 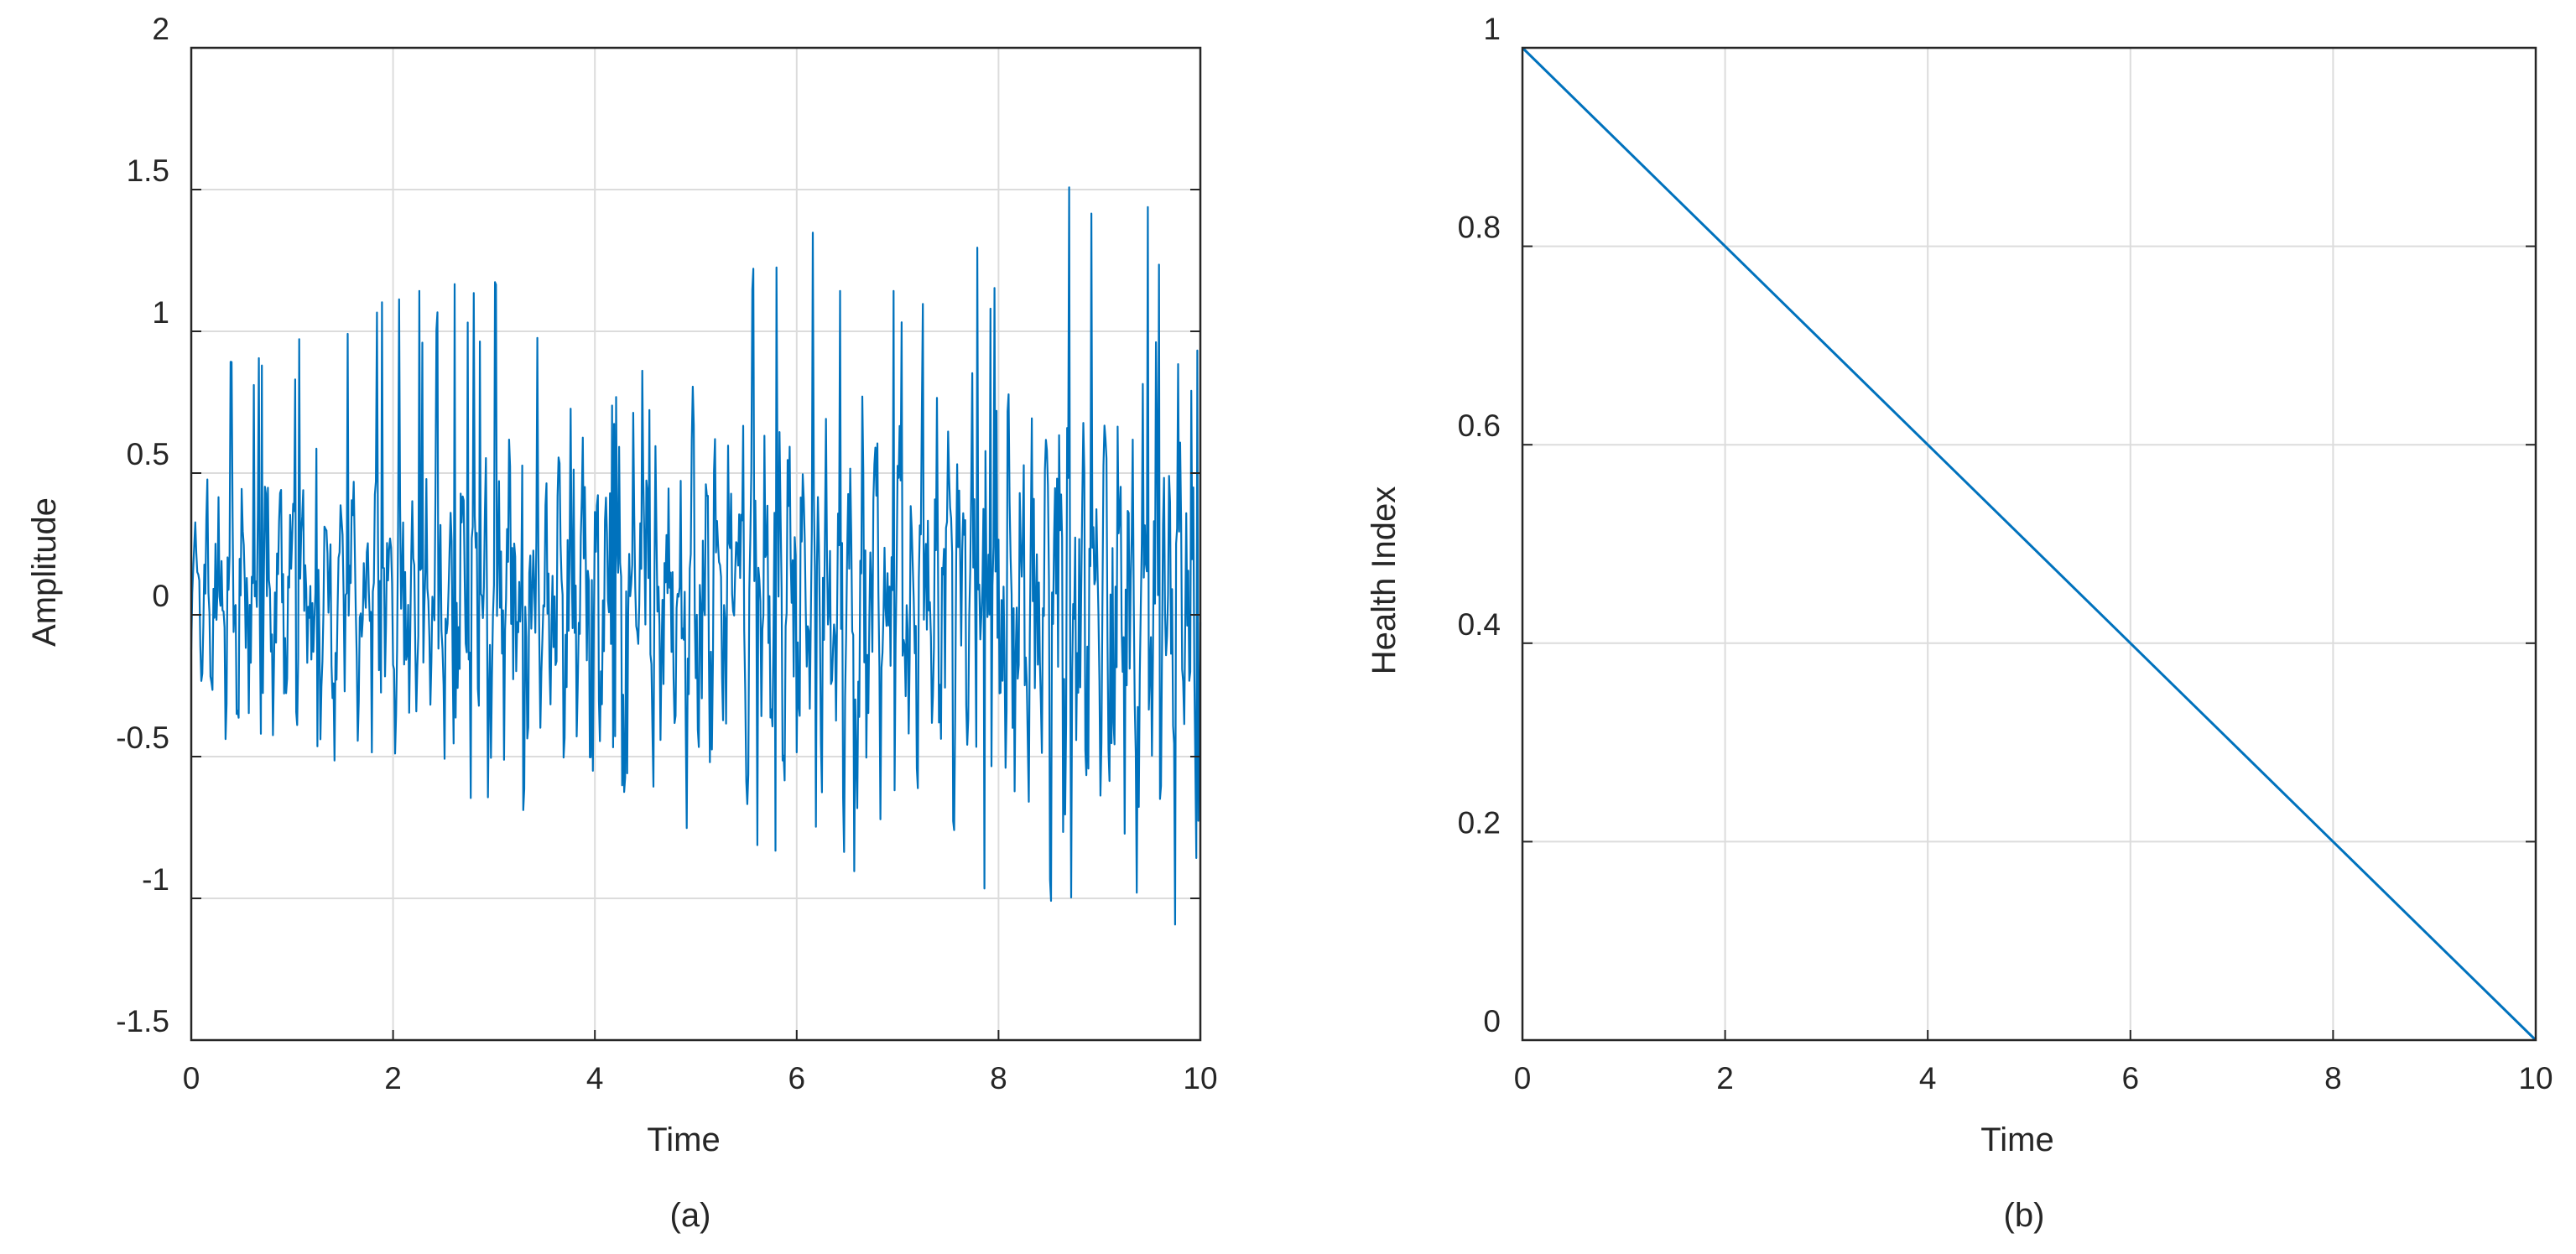 I want to click on y-tick-label: -1.5, so click(x=142, y=1021).